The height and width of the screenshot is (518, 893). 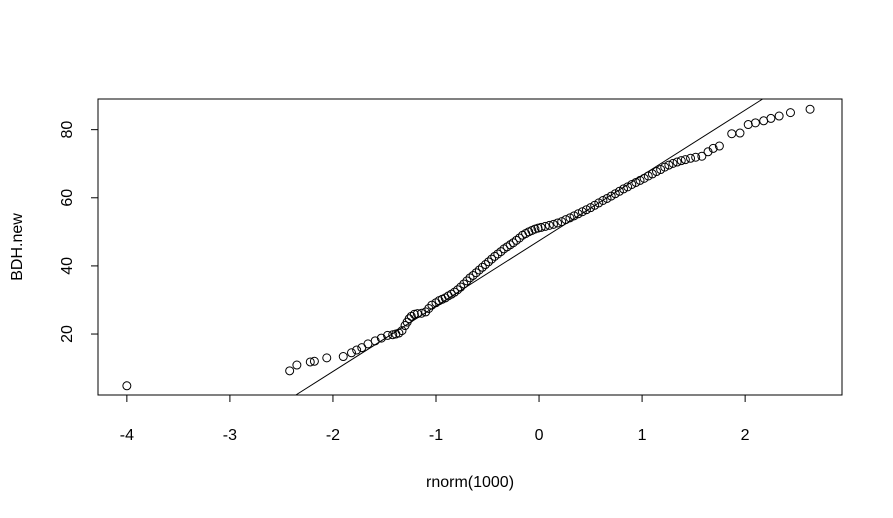 I want to click on x-tick-label: -2, so click(x=333, y=435).